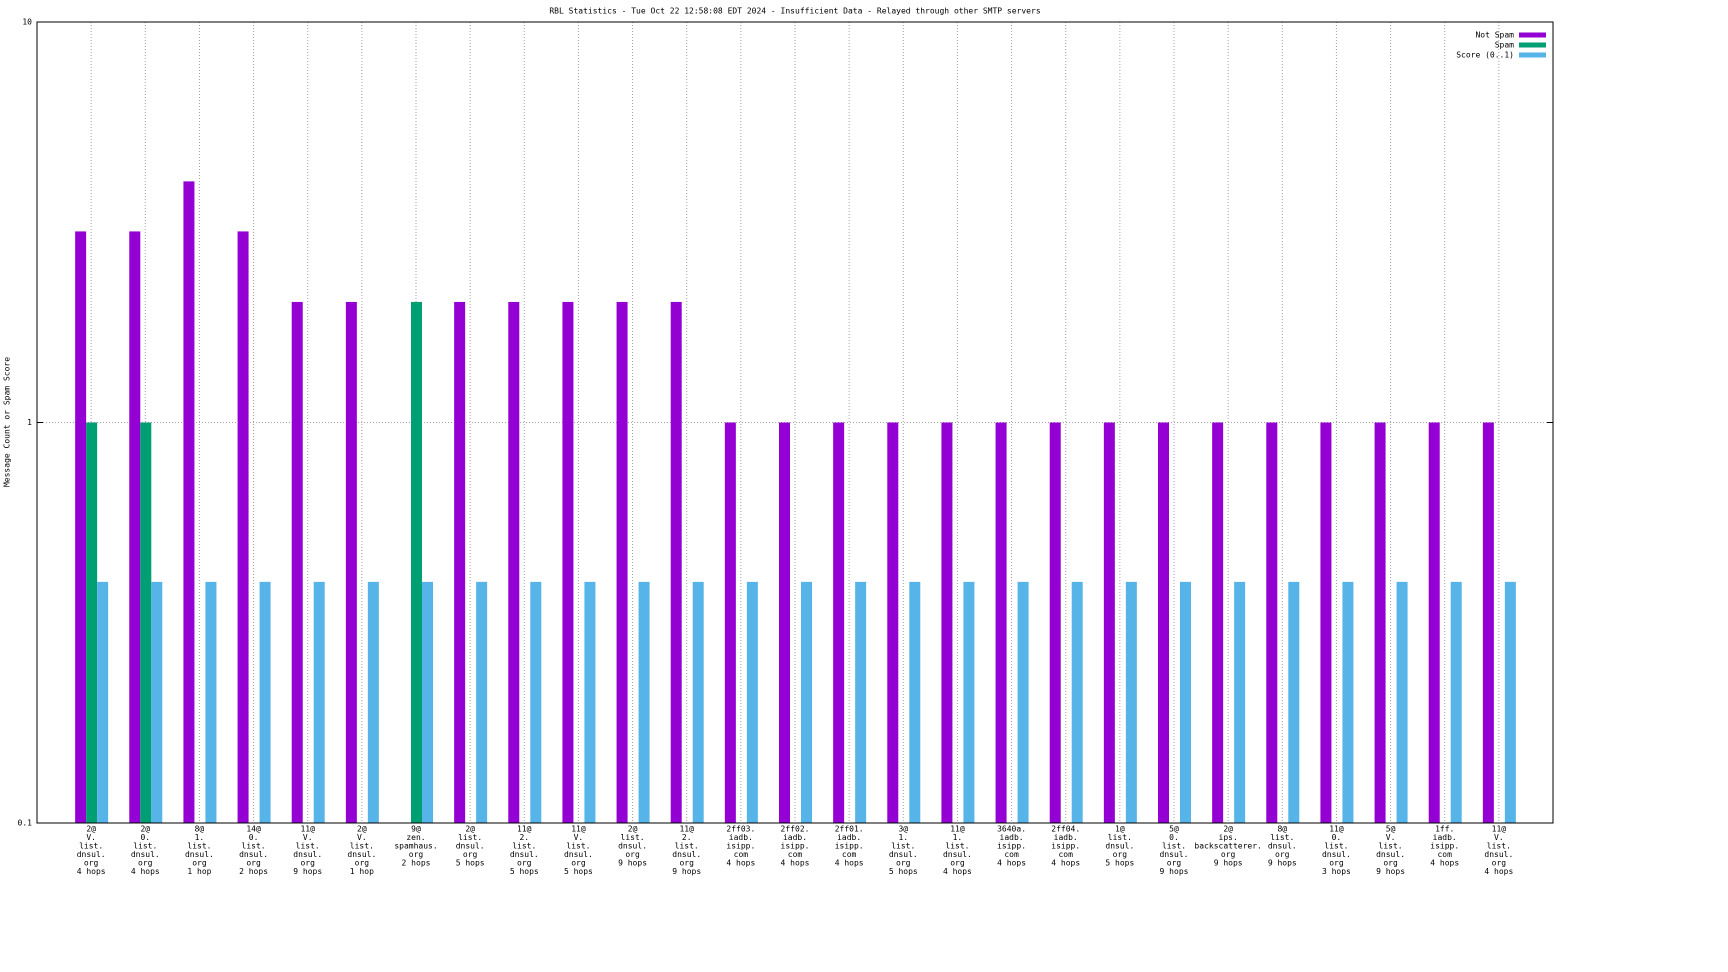 Image resolution: width=1728 pixels, height=972 pixels. I want to click on legend-label: Score (0..1), so click(1485, 55).